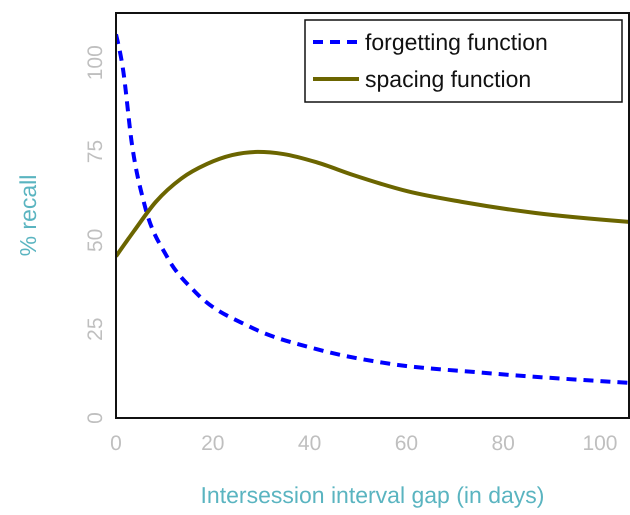 Image resolution: width=630 pixels, height=515 pixels. What do you see at coordinates (503, 443) in the screenshot?
I see `x-tick-label: 80` at bounding box center [503, 443].